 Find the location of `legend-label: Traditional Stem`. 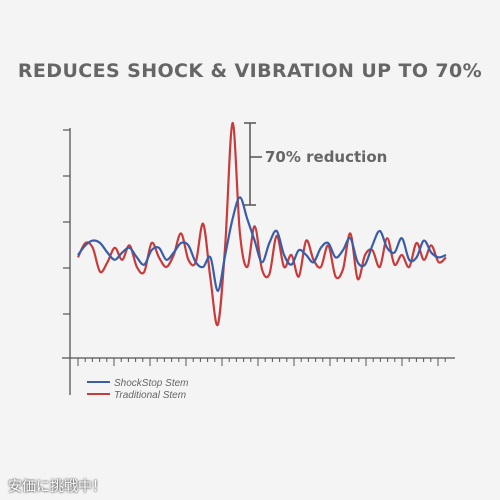

legend-label: Traditional Stem is located at coordinates (150, 395).